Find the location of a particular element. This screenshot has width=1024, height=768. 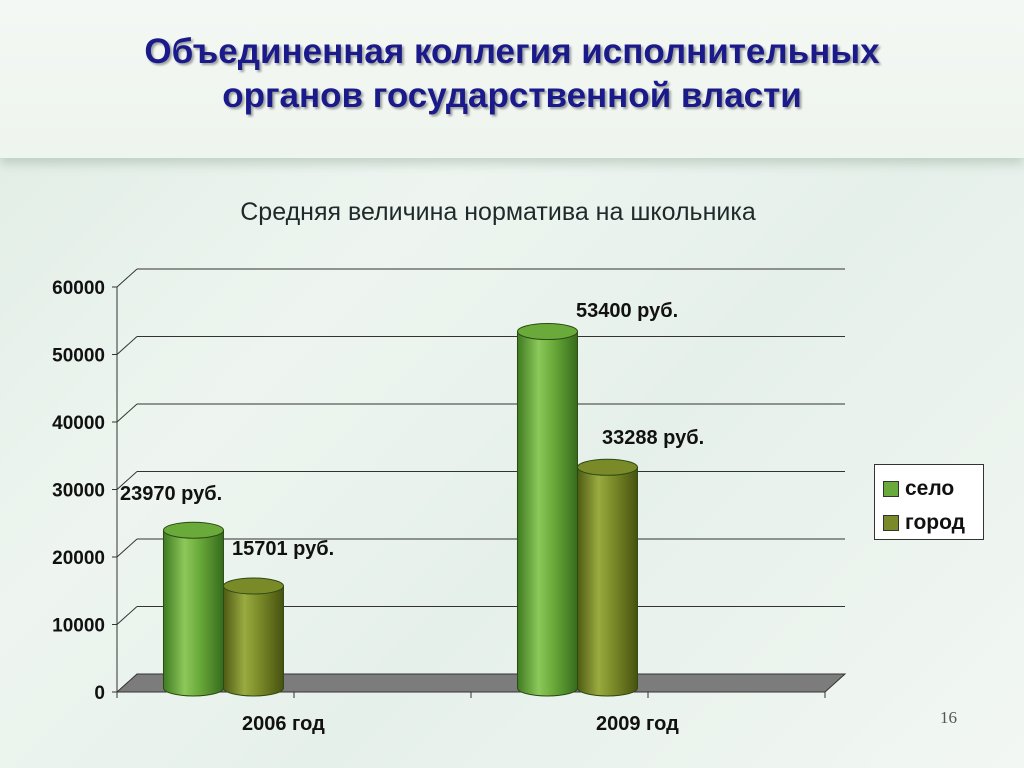

legend-label-selo: село is located at coordinates (930, 488).